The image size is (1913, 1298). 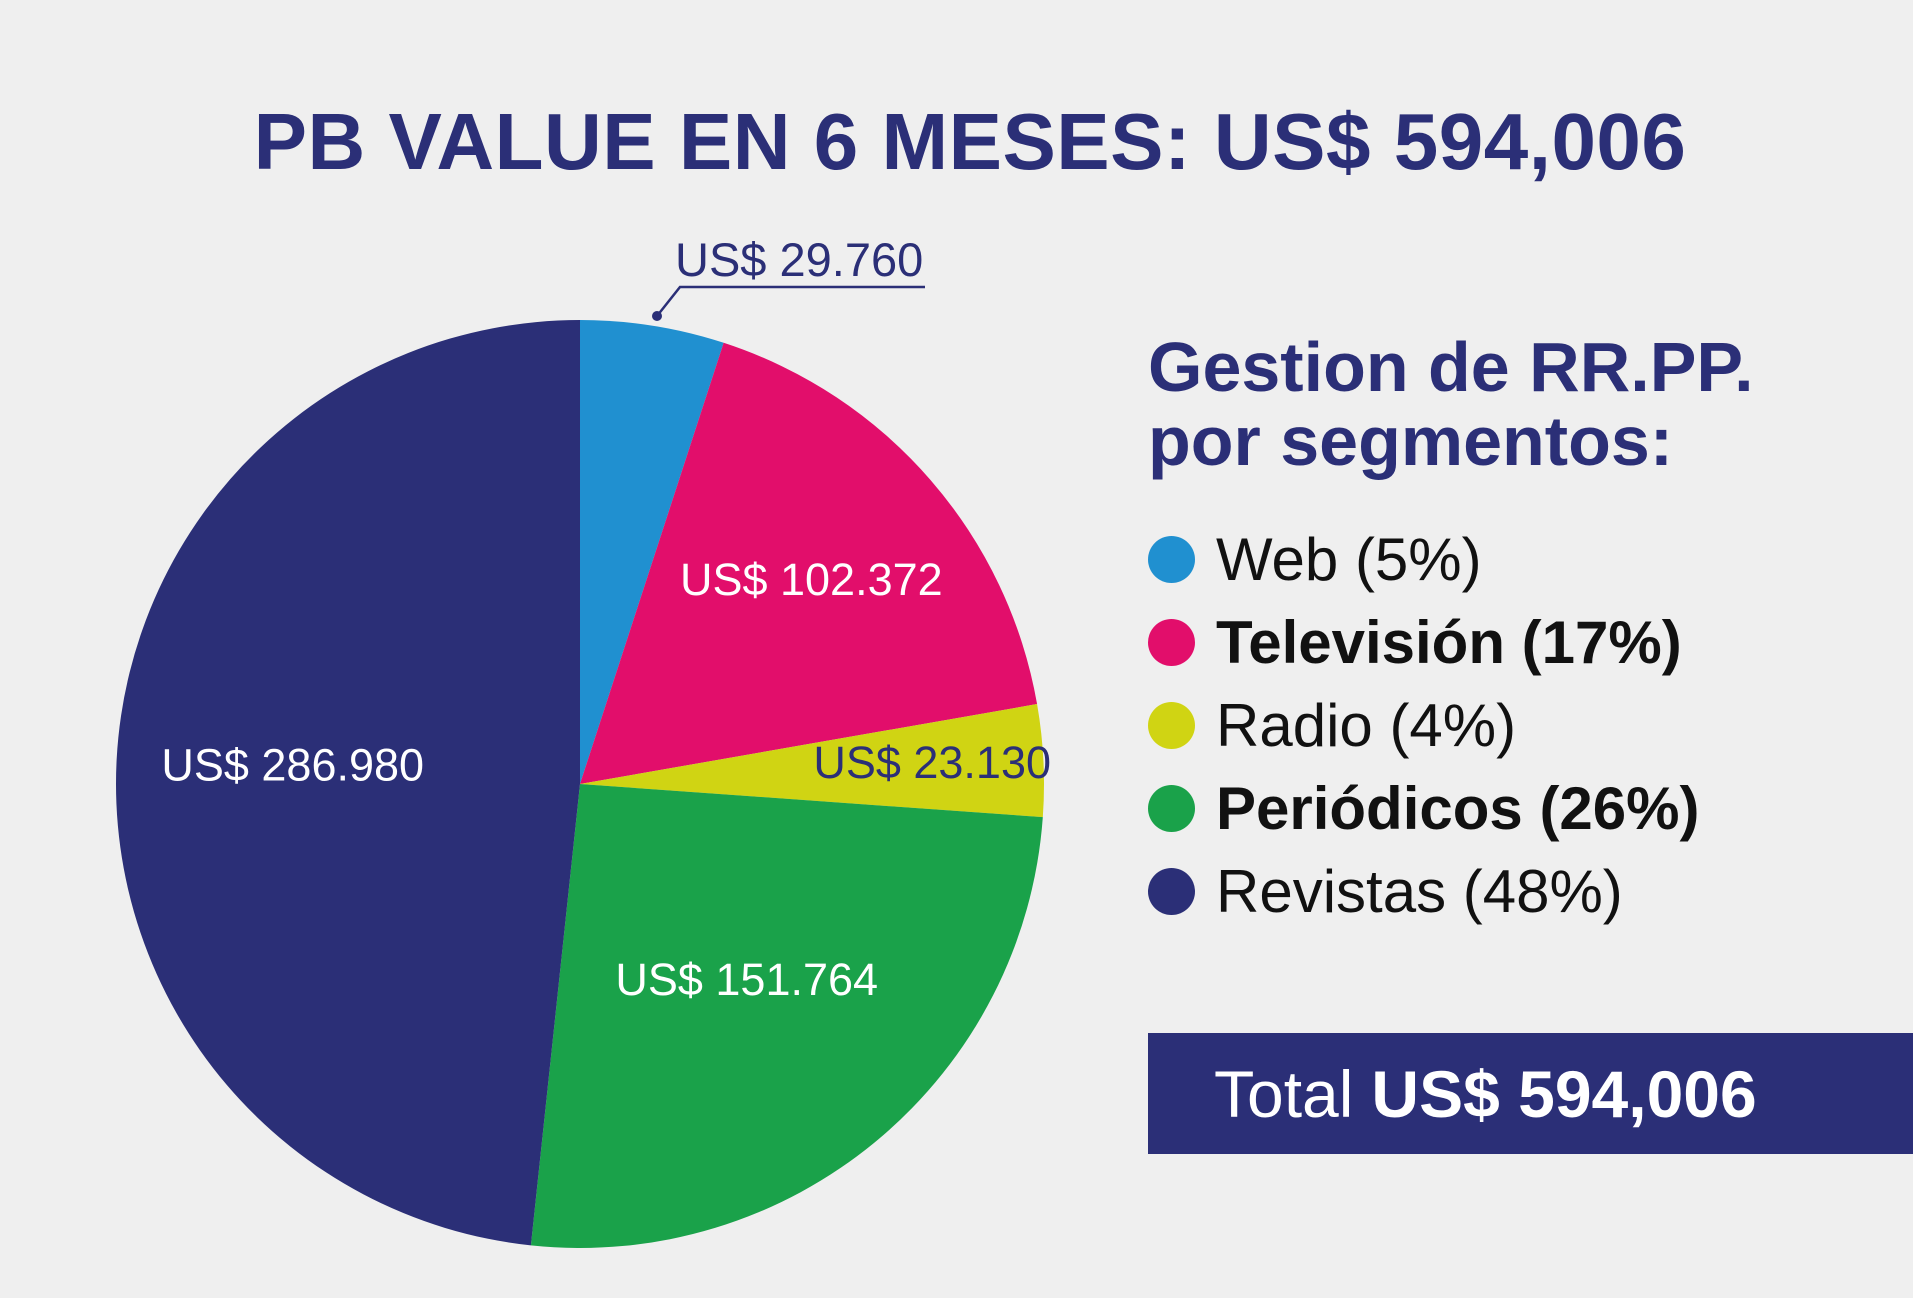 I want to click on slice-label-television: US$ 102.372, so click(x=811, y=579).